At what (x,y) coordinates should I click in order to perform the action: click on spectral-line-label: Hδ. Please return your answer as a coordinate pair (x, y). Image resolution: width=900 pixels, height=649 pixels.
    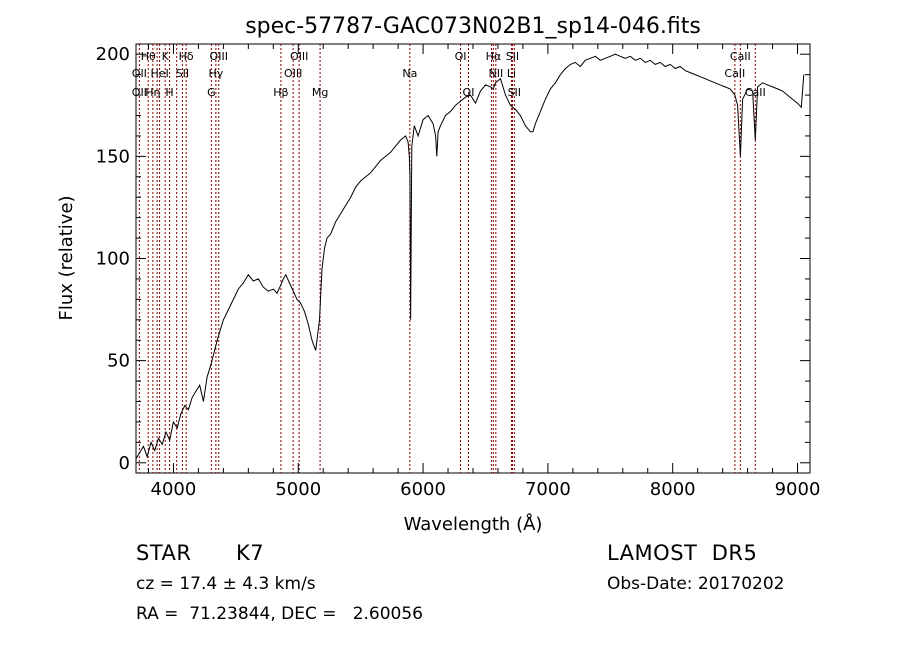
    Looking at the image, I should click on (186, 56).